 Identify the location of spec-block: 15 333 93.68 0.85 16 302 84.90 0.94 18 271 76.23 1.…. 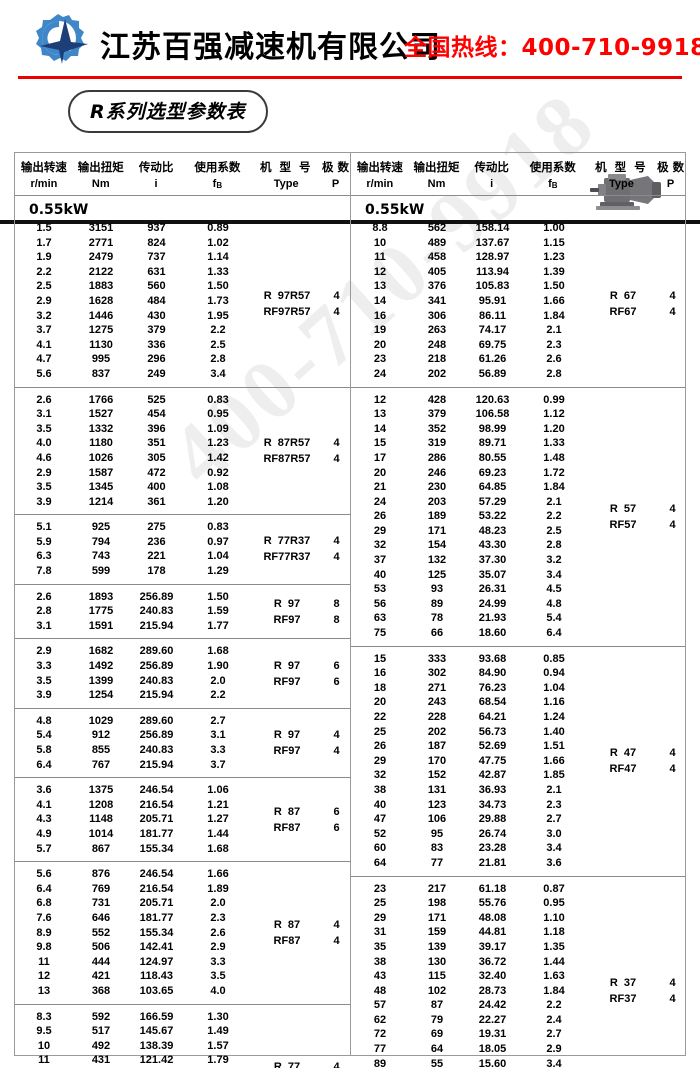
(518, 760).